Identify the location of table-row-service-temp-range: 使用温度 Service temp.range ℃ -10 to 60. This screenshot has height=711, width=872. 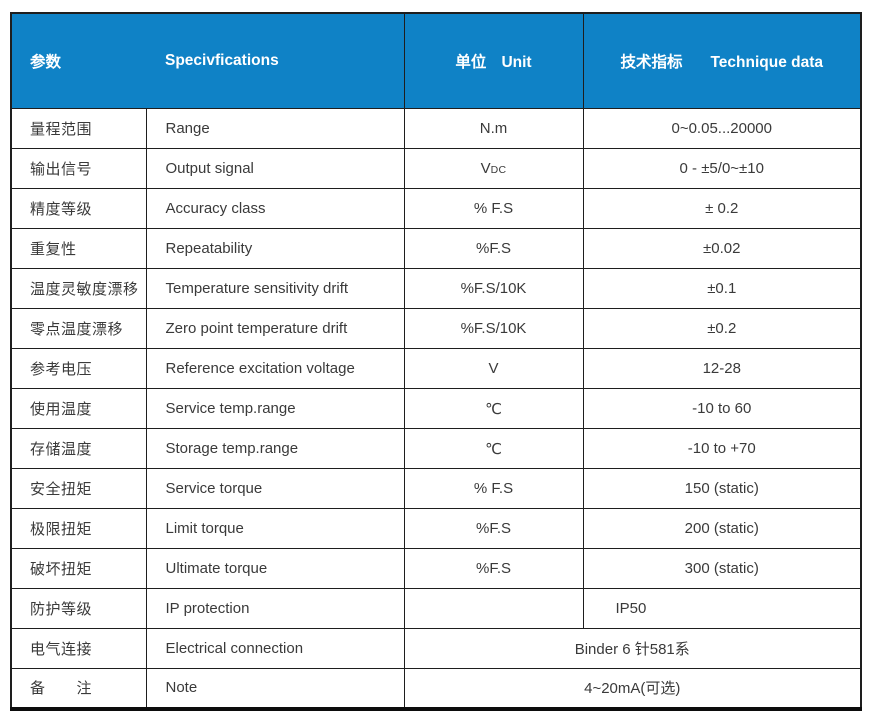
(436, 408).